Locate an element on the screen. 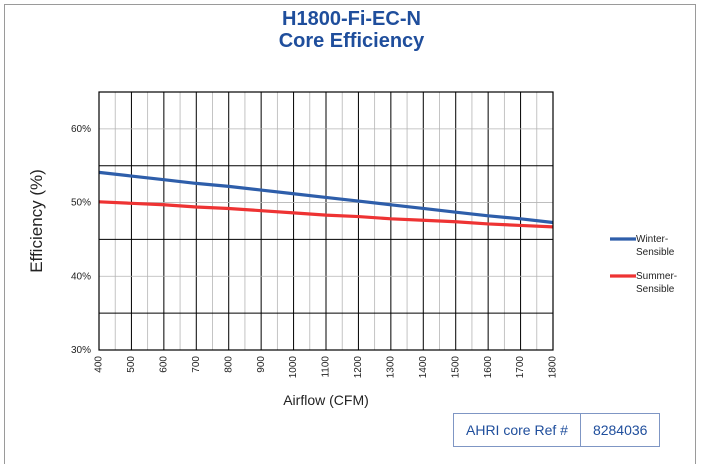  legend-label: Winter- is located at coordinates (652, 239).